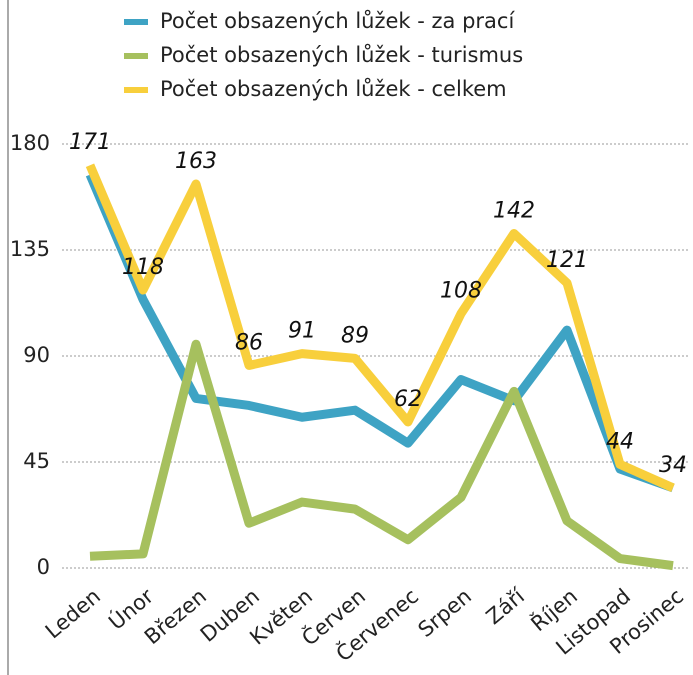 The height and width of the screenshot is (675, 693). Describe the element at coordinates (445, 613) in the screenshot. I see `x-tick-label: Srpen` at that location.